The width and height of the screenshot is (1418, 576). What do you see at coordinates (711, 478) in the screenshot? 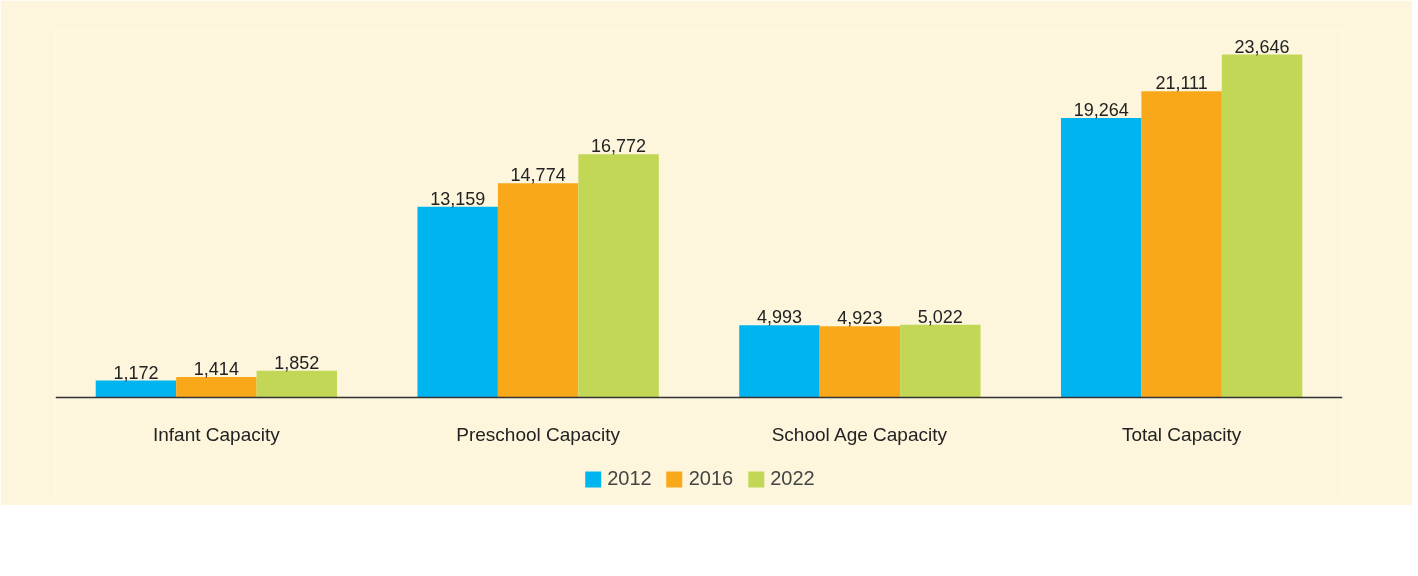
I see `legend-label: 2016` at bounding box center [711, 478].